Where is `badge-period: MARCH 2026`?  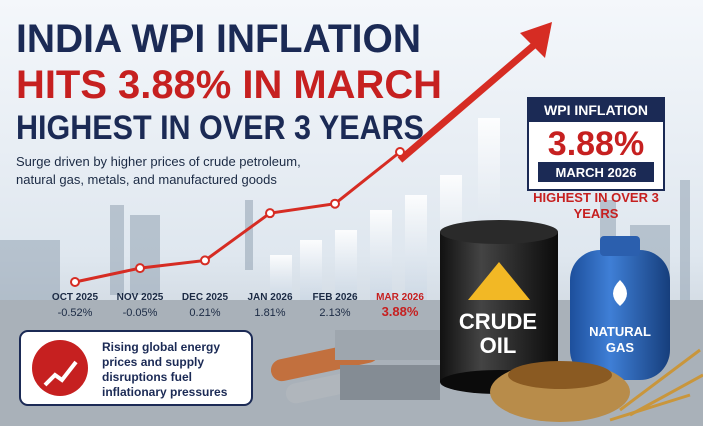 badge-period: MARCH 2026 is located at coordinates (596, 172).